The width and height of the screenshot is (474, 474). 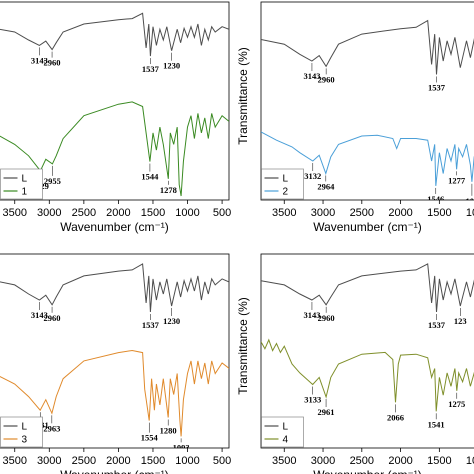 What do you see at coordinates (326, 186) in the screenshot?
I see `peak-label: 2964` at bounding box center [326, 186].